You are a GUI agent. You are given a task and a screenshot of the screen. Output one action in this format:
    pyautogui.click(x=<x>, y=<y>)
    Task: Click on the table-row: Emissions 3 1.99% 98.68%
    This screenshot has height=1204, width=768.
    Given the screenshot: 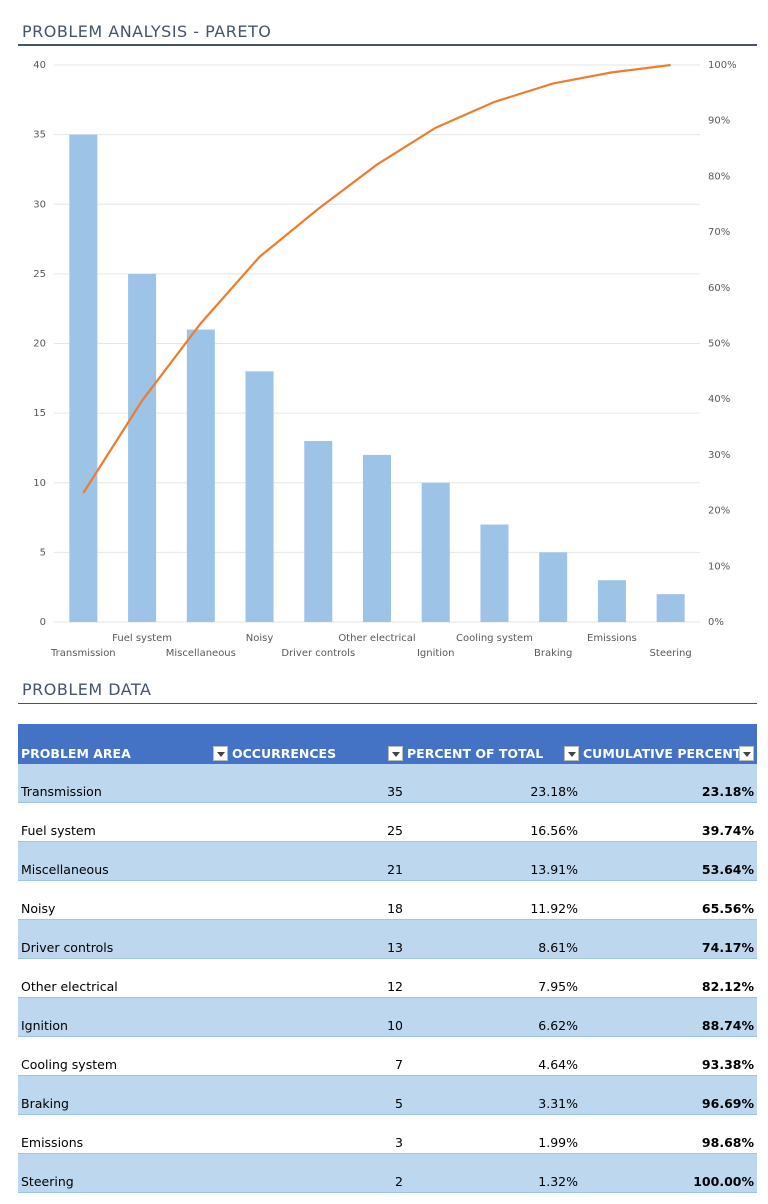 What is the action you would take?
    pyautogui.click(x=387, y=1134)
    